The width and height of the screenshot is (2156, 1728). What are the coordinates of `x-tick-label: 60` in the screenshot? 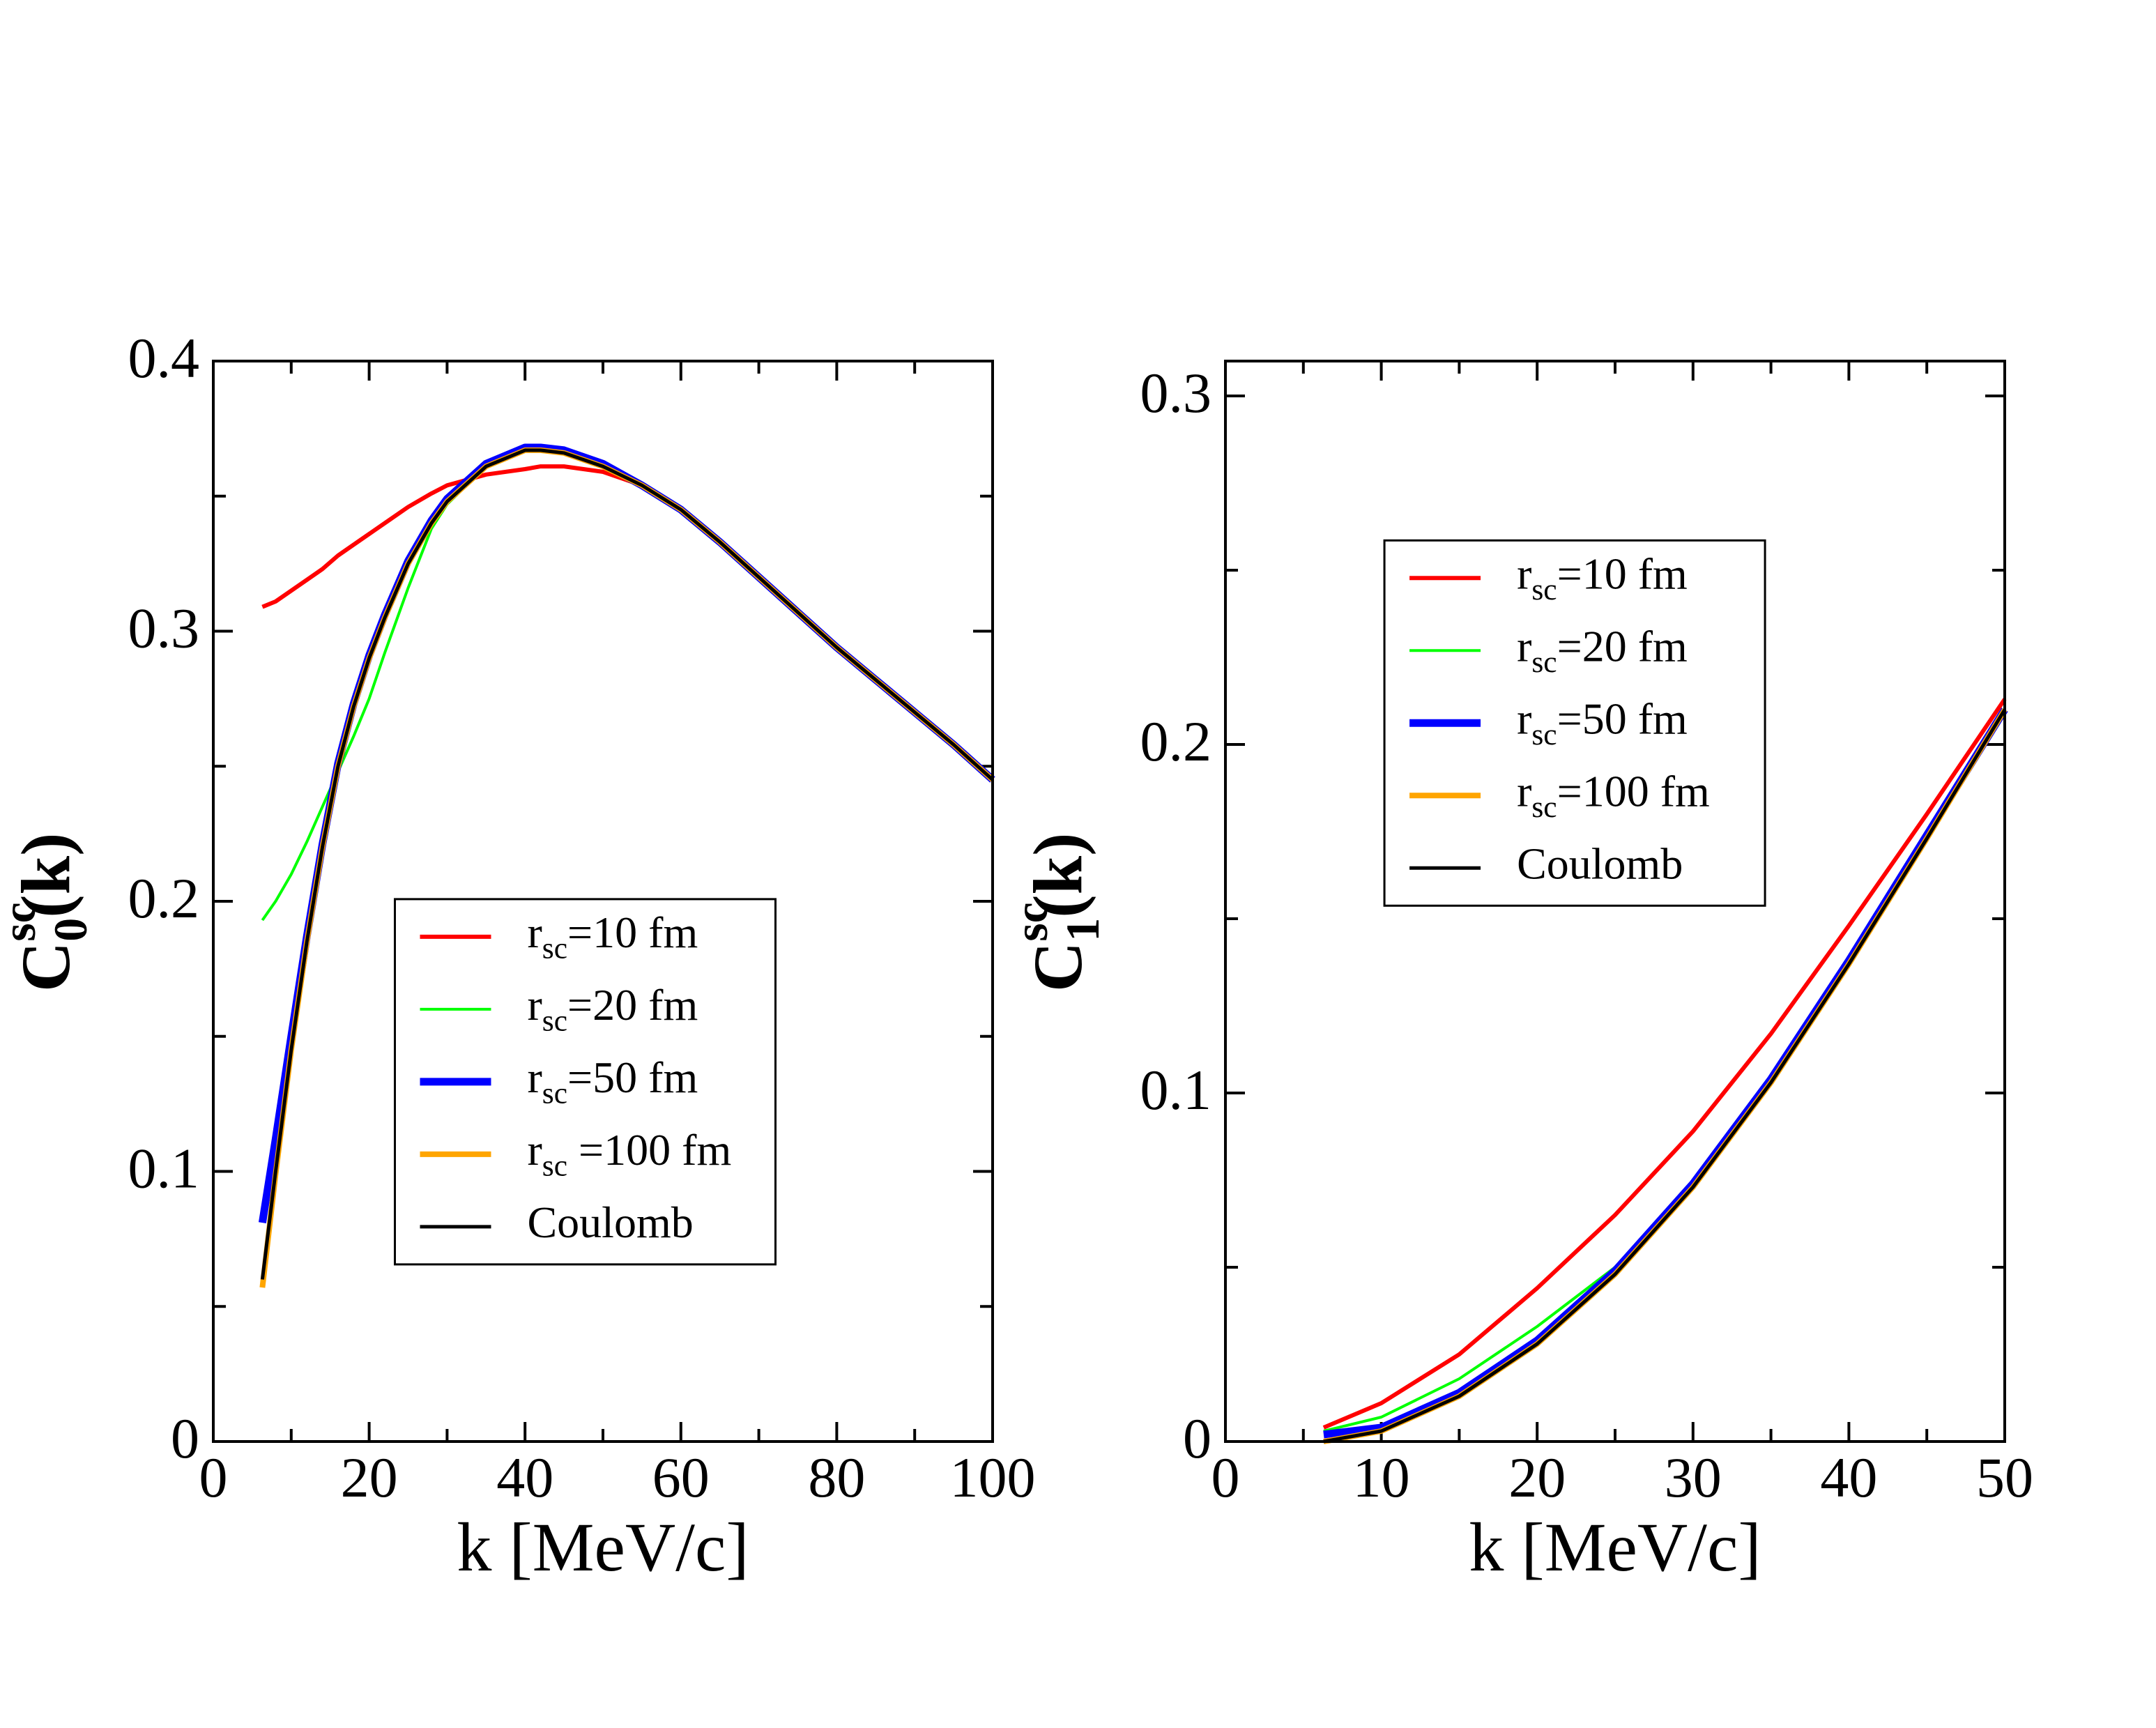 It's located at (681, 1477).